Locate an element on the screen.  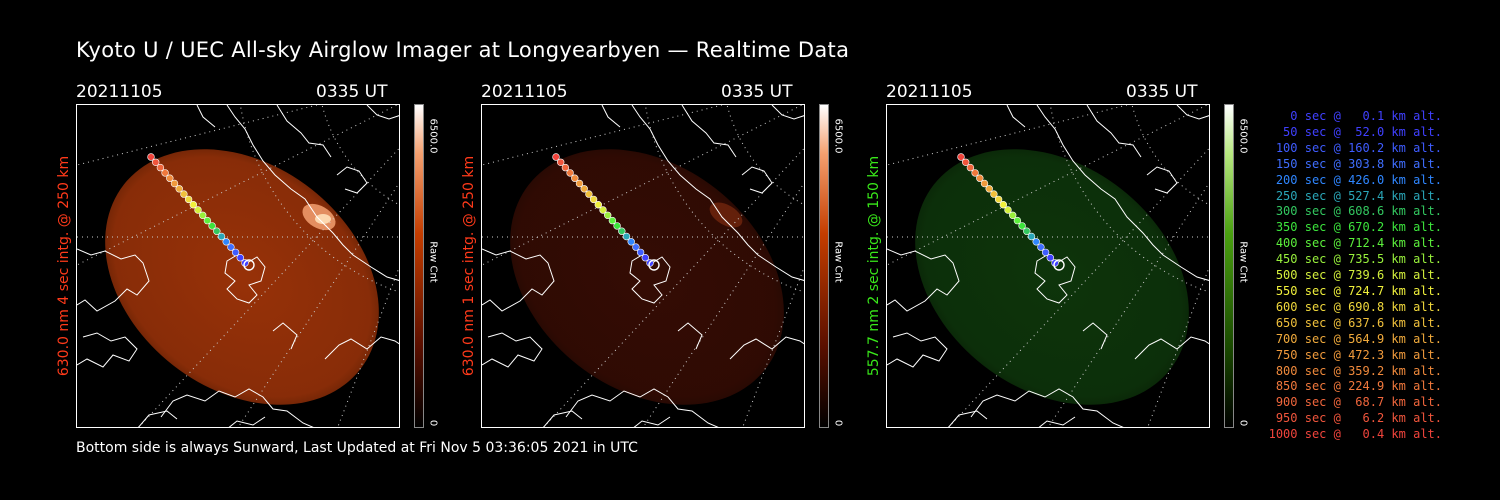
panel-2-colorbar is located at coordinates (824, 266).